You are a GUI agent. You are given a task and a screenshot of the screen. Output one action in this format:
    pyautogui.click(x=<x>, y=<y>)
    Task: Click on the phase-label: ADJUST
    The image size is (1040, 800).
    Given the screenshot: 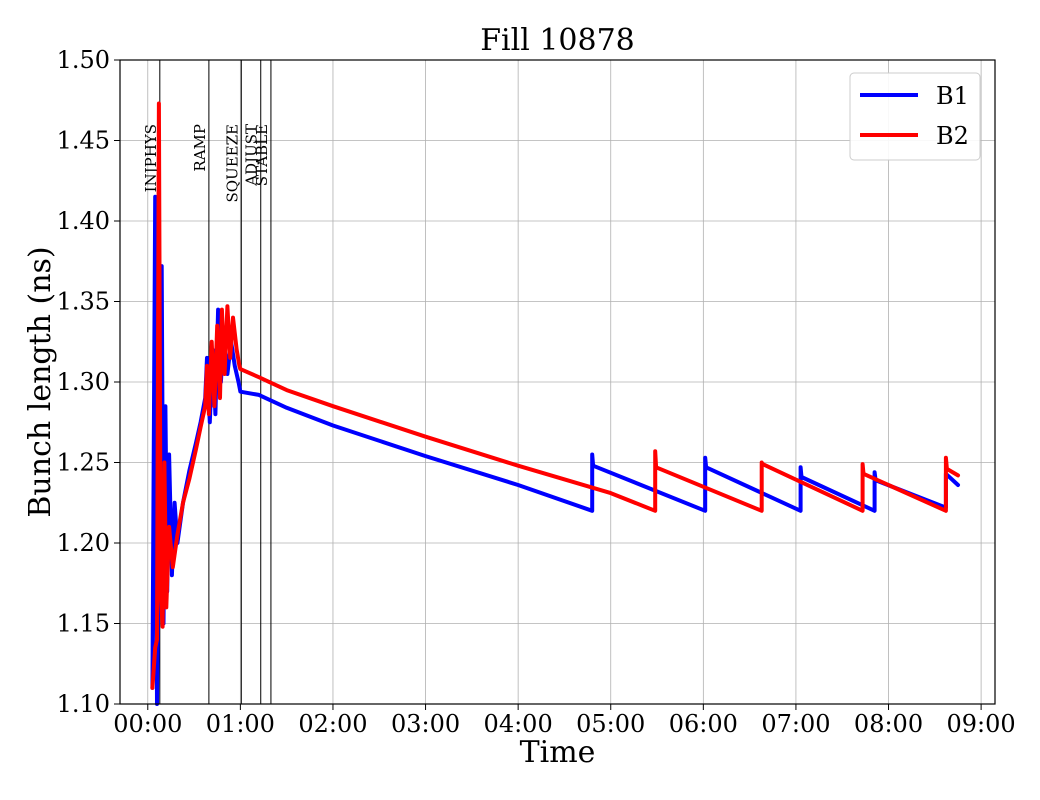 What is the action you would take?
    pyautogui.click(x=252, y=155)
    